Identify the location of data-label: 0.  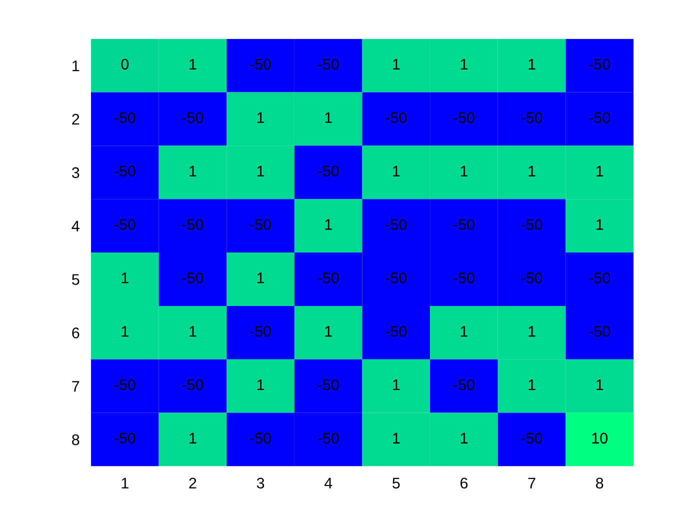
(125, 64).